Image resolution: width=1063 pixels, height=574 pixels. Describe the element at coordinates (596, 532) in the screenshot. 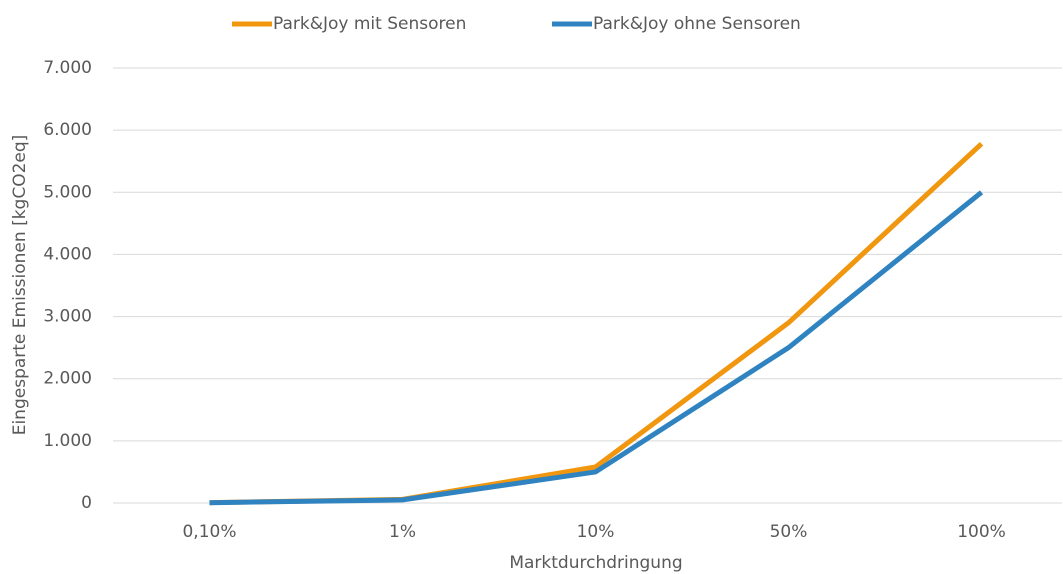

I see `x-tick-label: 10%` at that location.